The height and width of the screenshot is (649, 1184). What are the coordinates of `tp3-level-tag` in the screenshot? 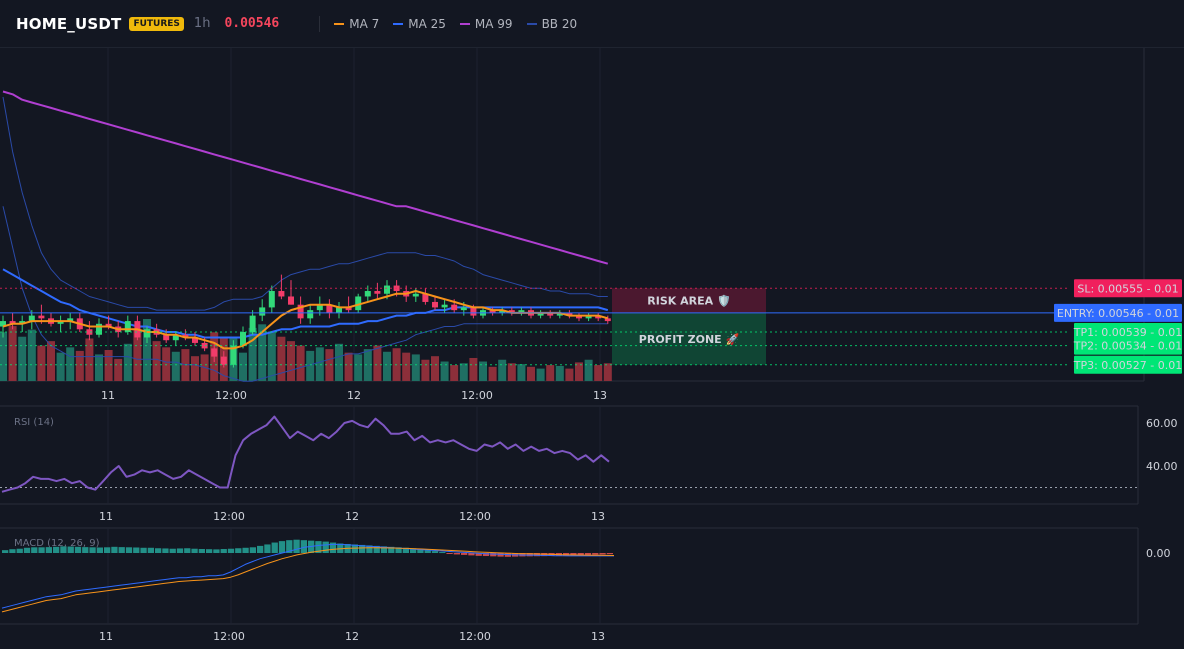 It's located at (1128, 364).